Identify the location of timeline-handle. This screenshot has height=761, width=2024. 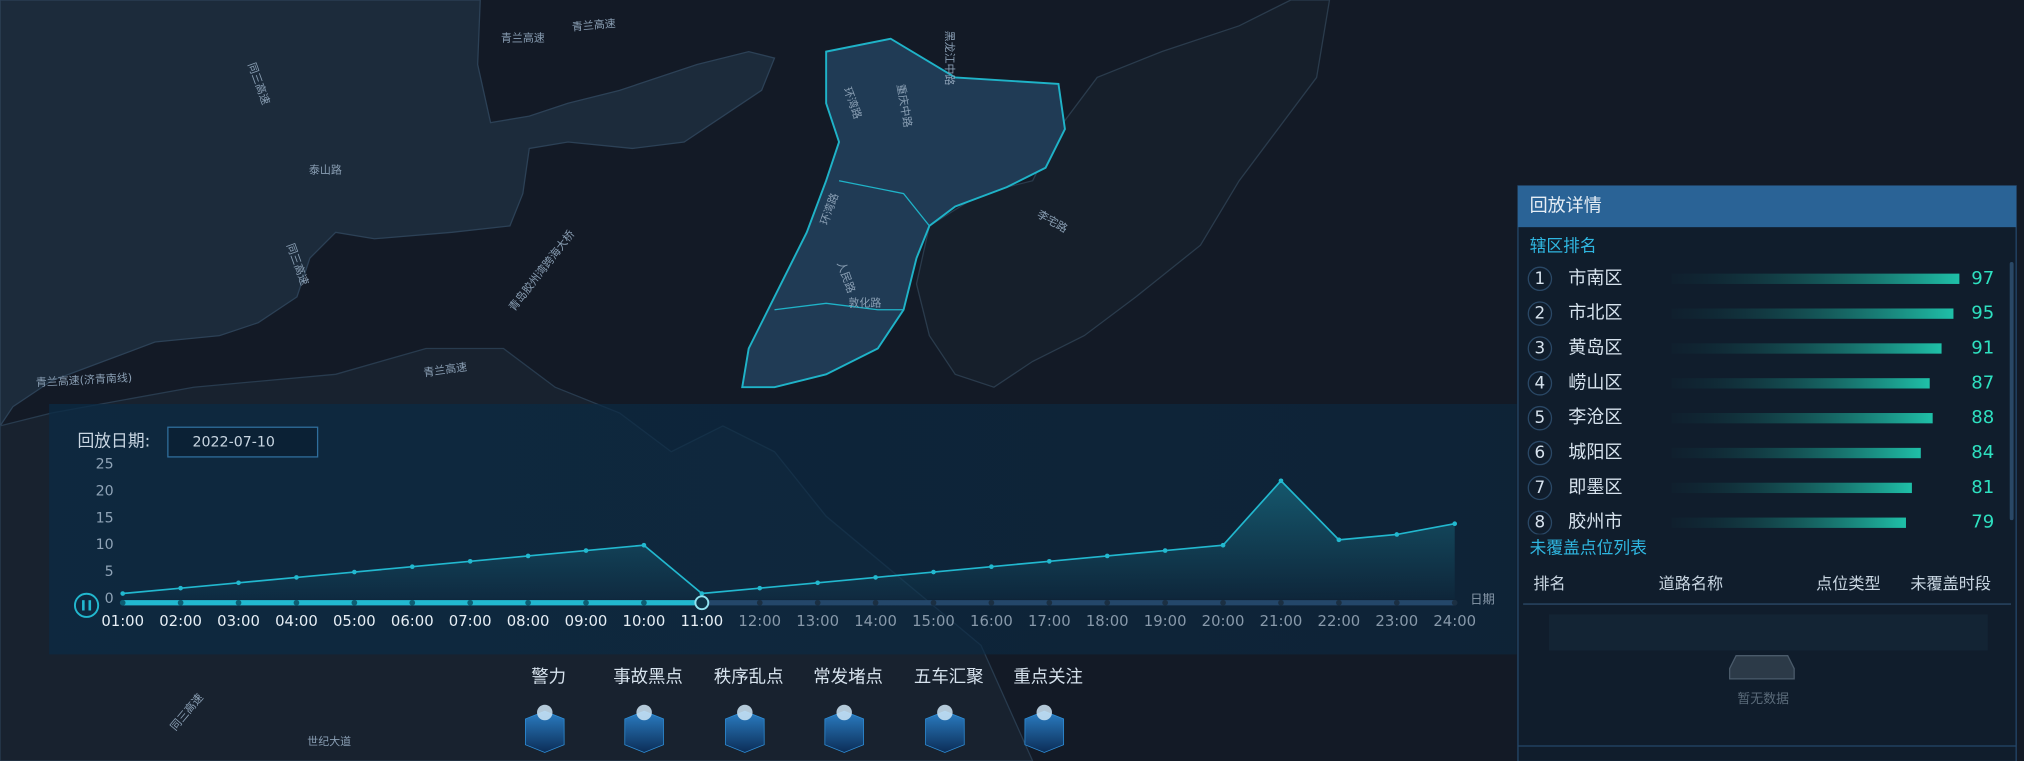
(702, 603).